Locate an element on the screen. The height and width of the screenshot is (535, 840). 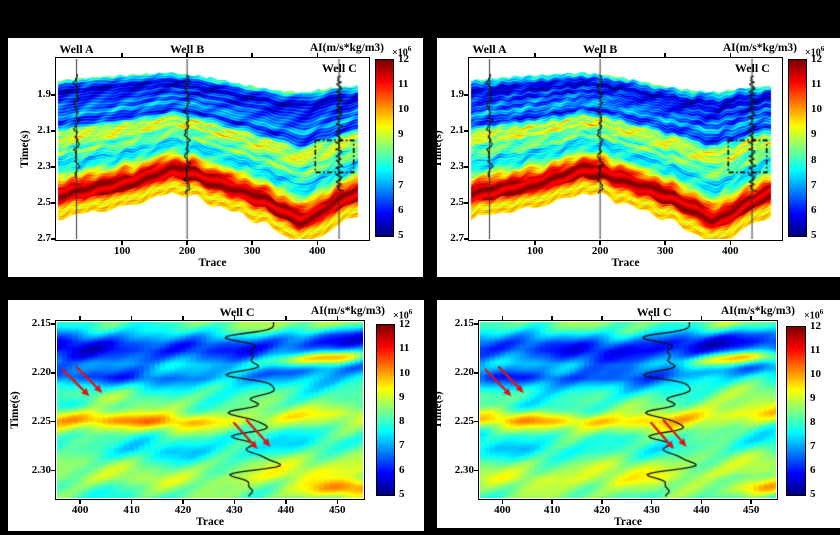
x-tick-label: 440 is located at coordinates (286, 510).